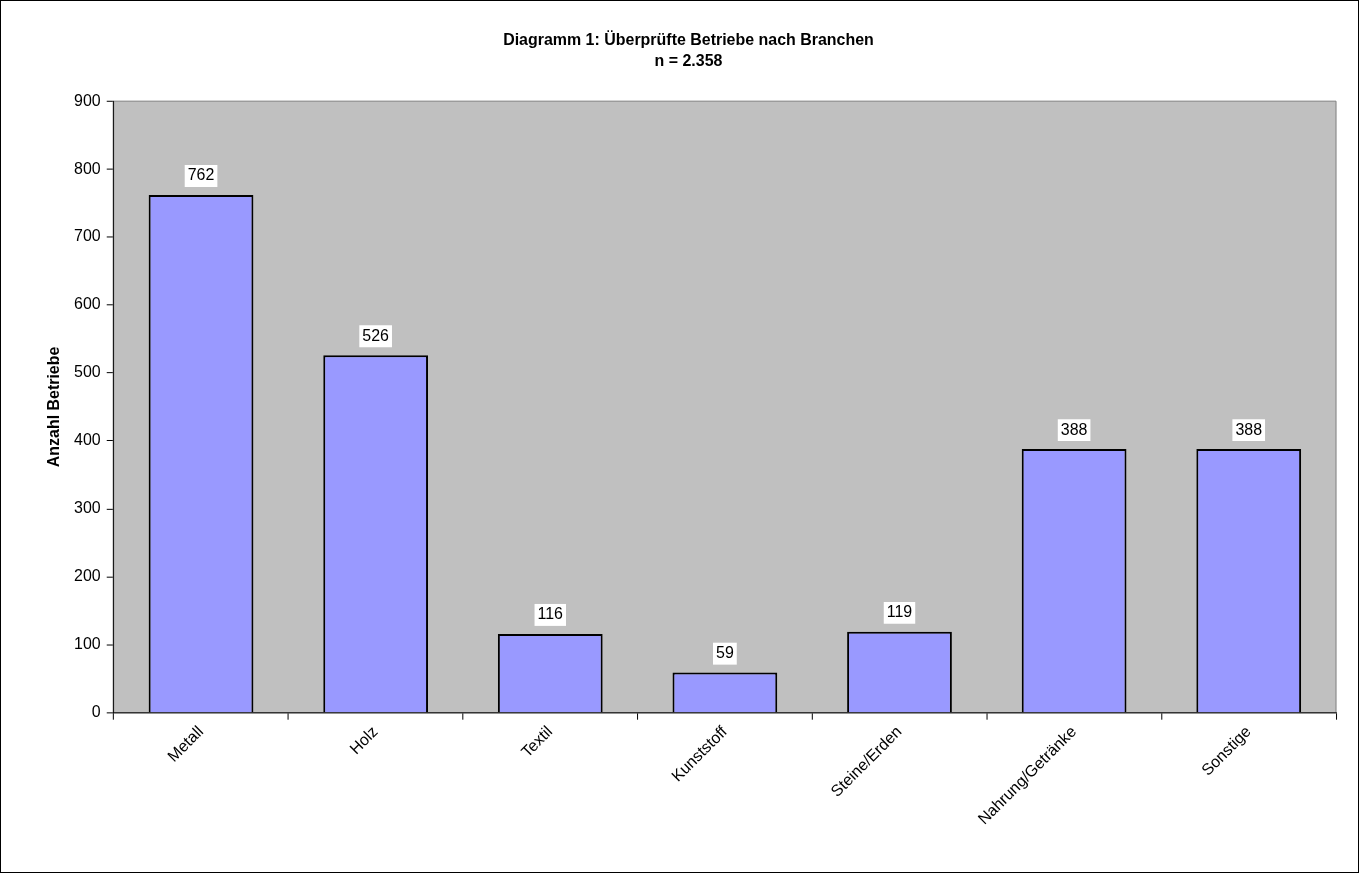 The width and height of the screenshot is (1361, 875). What do you see at coordinates (87, 236) in the screenshot?
I see `y-tick-label: 700` at bounding box center [87, 236].